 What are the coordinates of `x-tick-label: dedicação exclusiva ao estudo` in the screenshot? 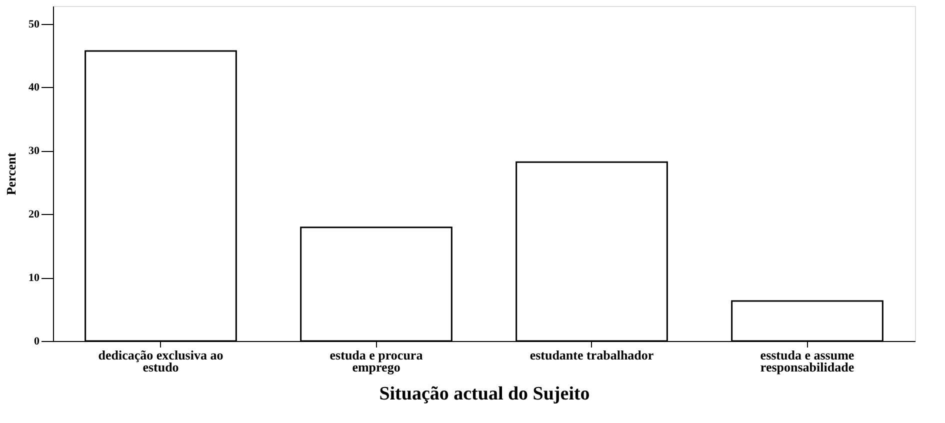 It's located at (161, 361).